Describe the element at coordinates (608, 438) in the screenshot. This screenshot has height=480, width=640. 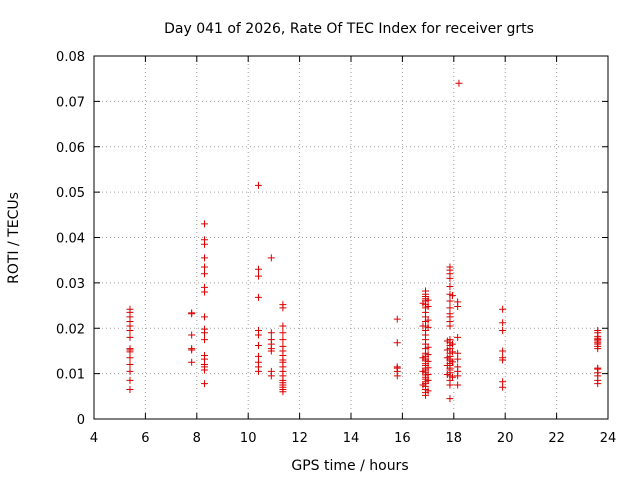
I see `x-tick-label: 24` at that location.